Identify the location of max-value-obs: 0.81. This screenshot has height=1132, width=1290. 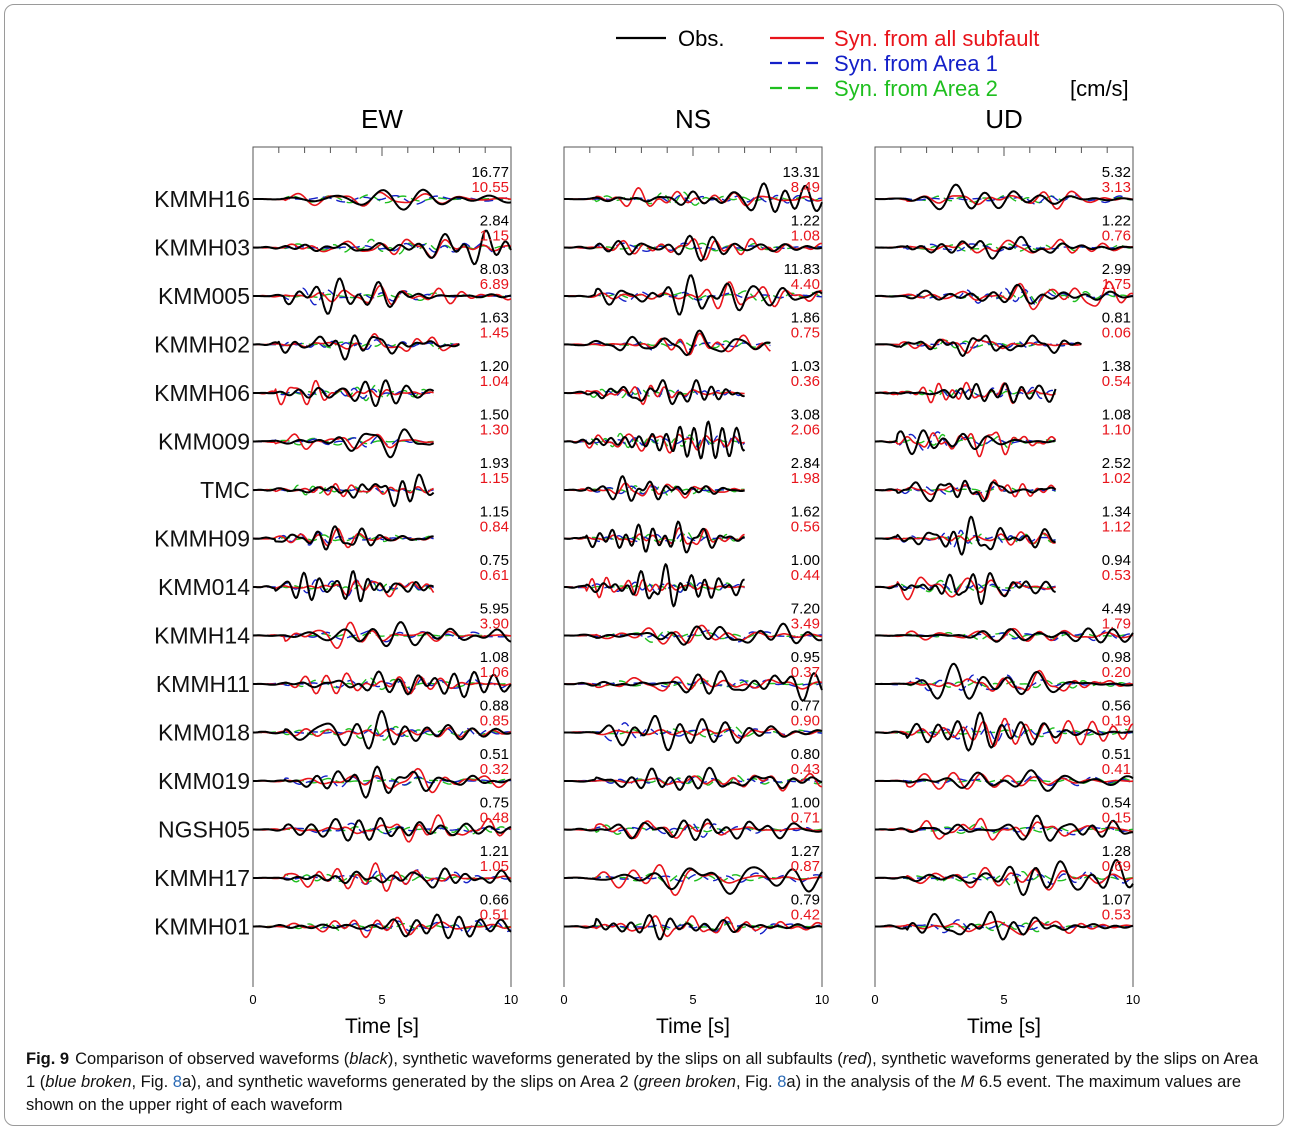
(1116, 318).